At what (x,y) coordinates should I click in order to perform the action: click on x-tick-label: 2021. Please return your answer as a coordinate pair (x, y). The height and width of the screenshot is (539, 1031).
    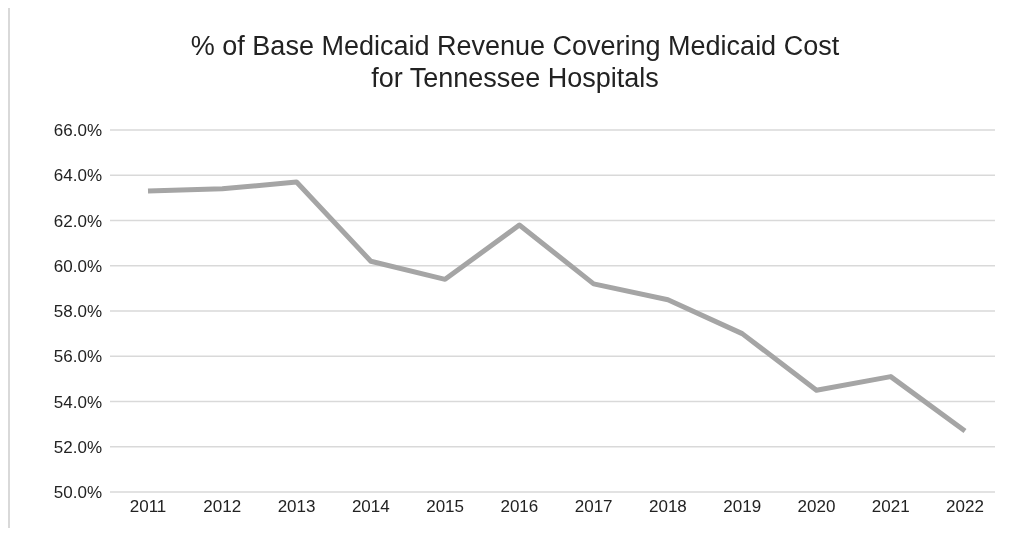
    Looking at the image, I should click on (890, 507).